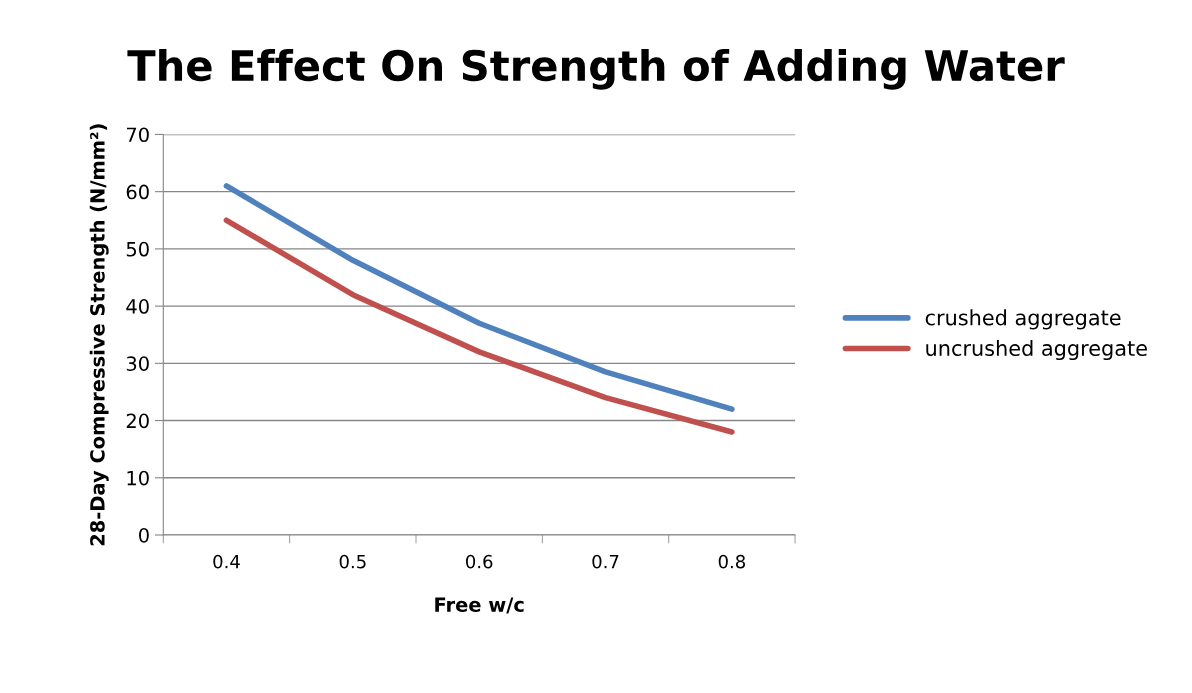  I want to click on chart-title: The Effect On Strength of Adding Water, so click(596, 69).